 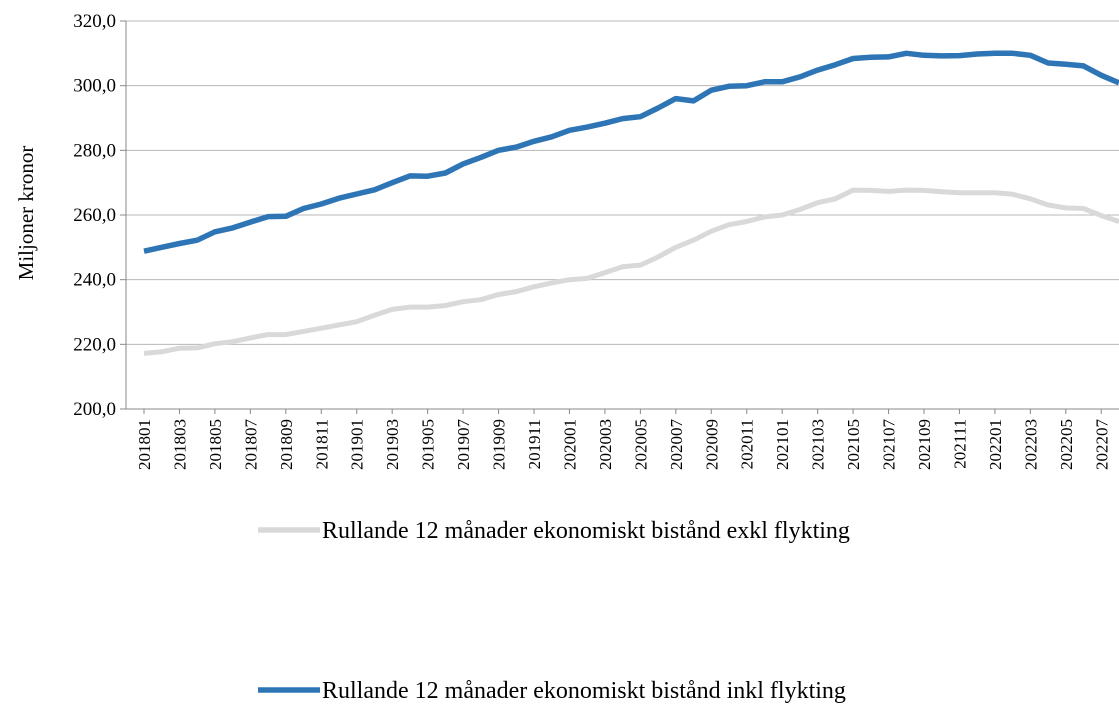 I want to click on x-tick-label: 202003, so click(x=605, y=444).